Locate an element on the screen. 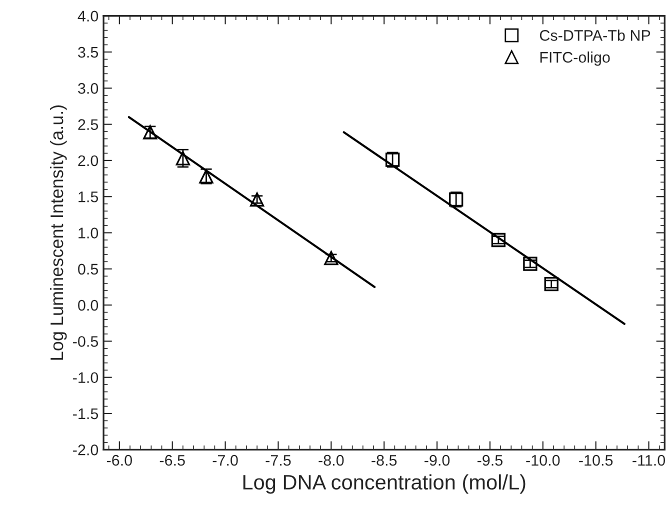 The width and height of the screenshot is (668, 529). x-axis-title: Log DNA concentration (mol/L) is located at coordinates (384, 484).